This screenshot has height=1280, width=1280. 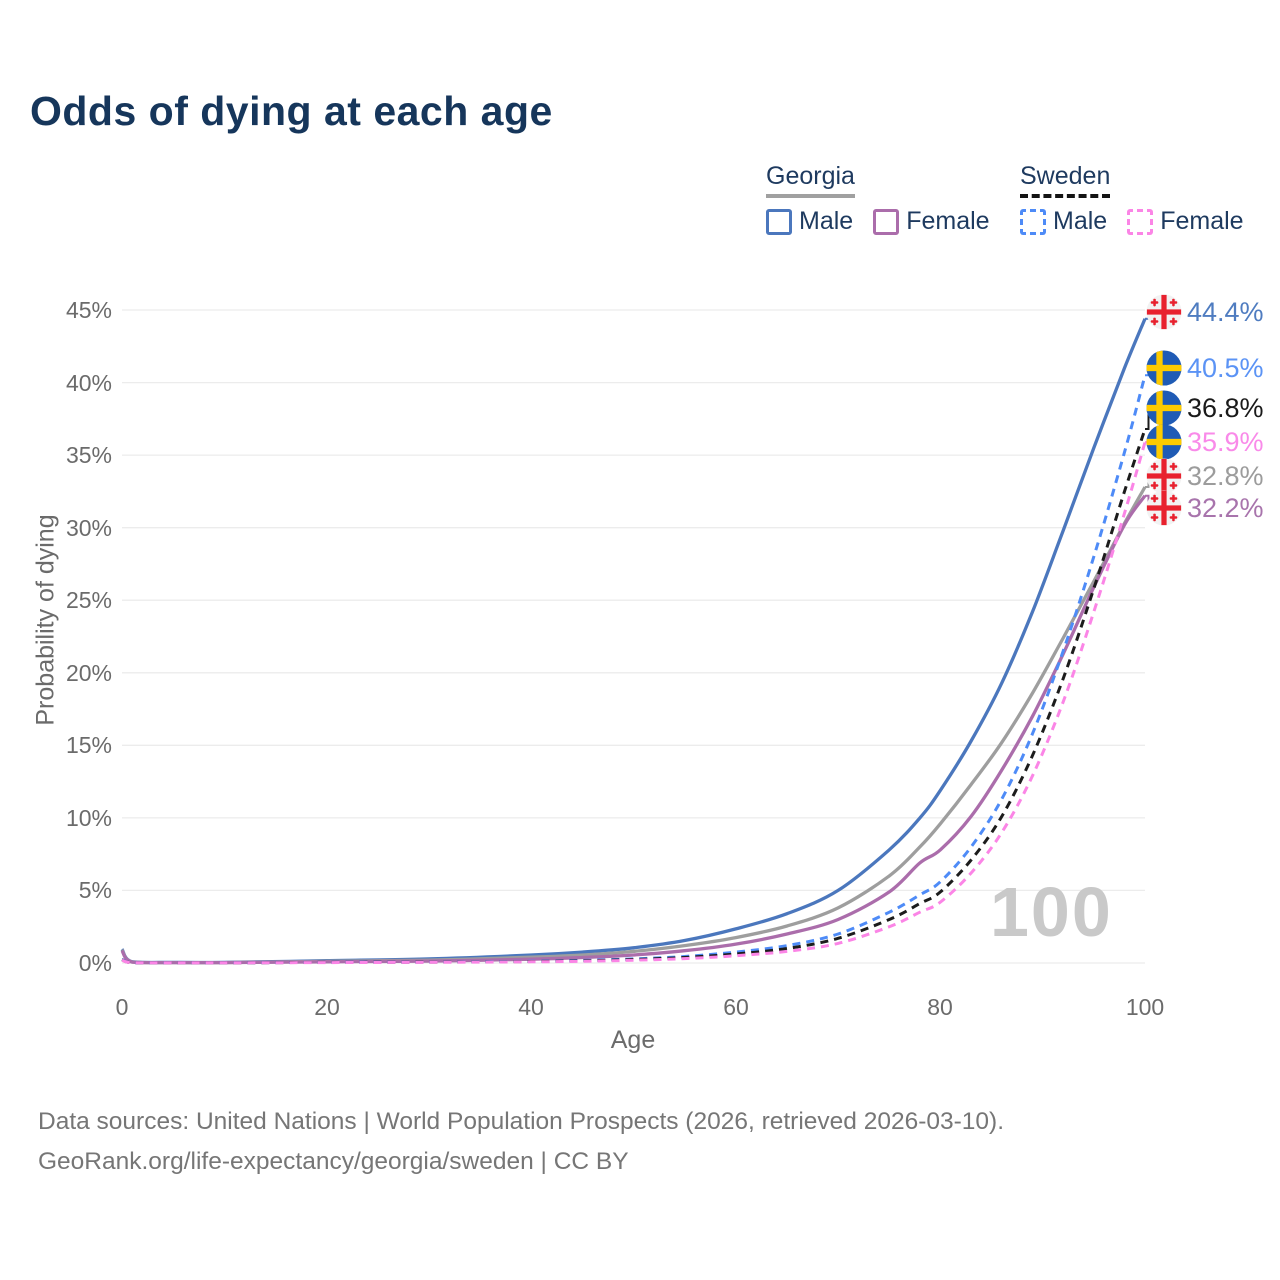 What do you see at coordinates (948, 221) in the screenshot?
I see `legend-label-georgia-female: Female` at bounding box center [948, 221].